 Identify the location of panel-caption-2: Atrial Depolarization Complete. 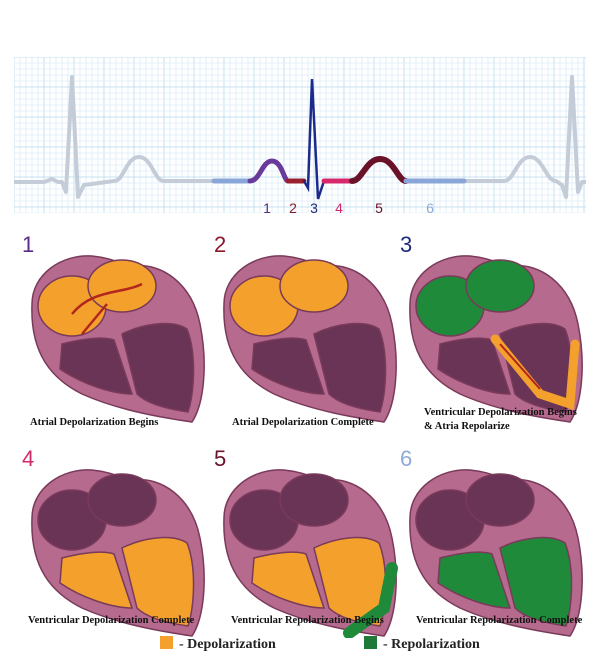
(303, 423).